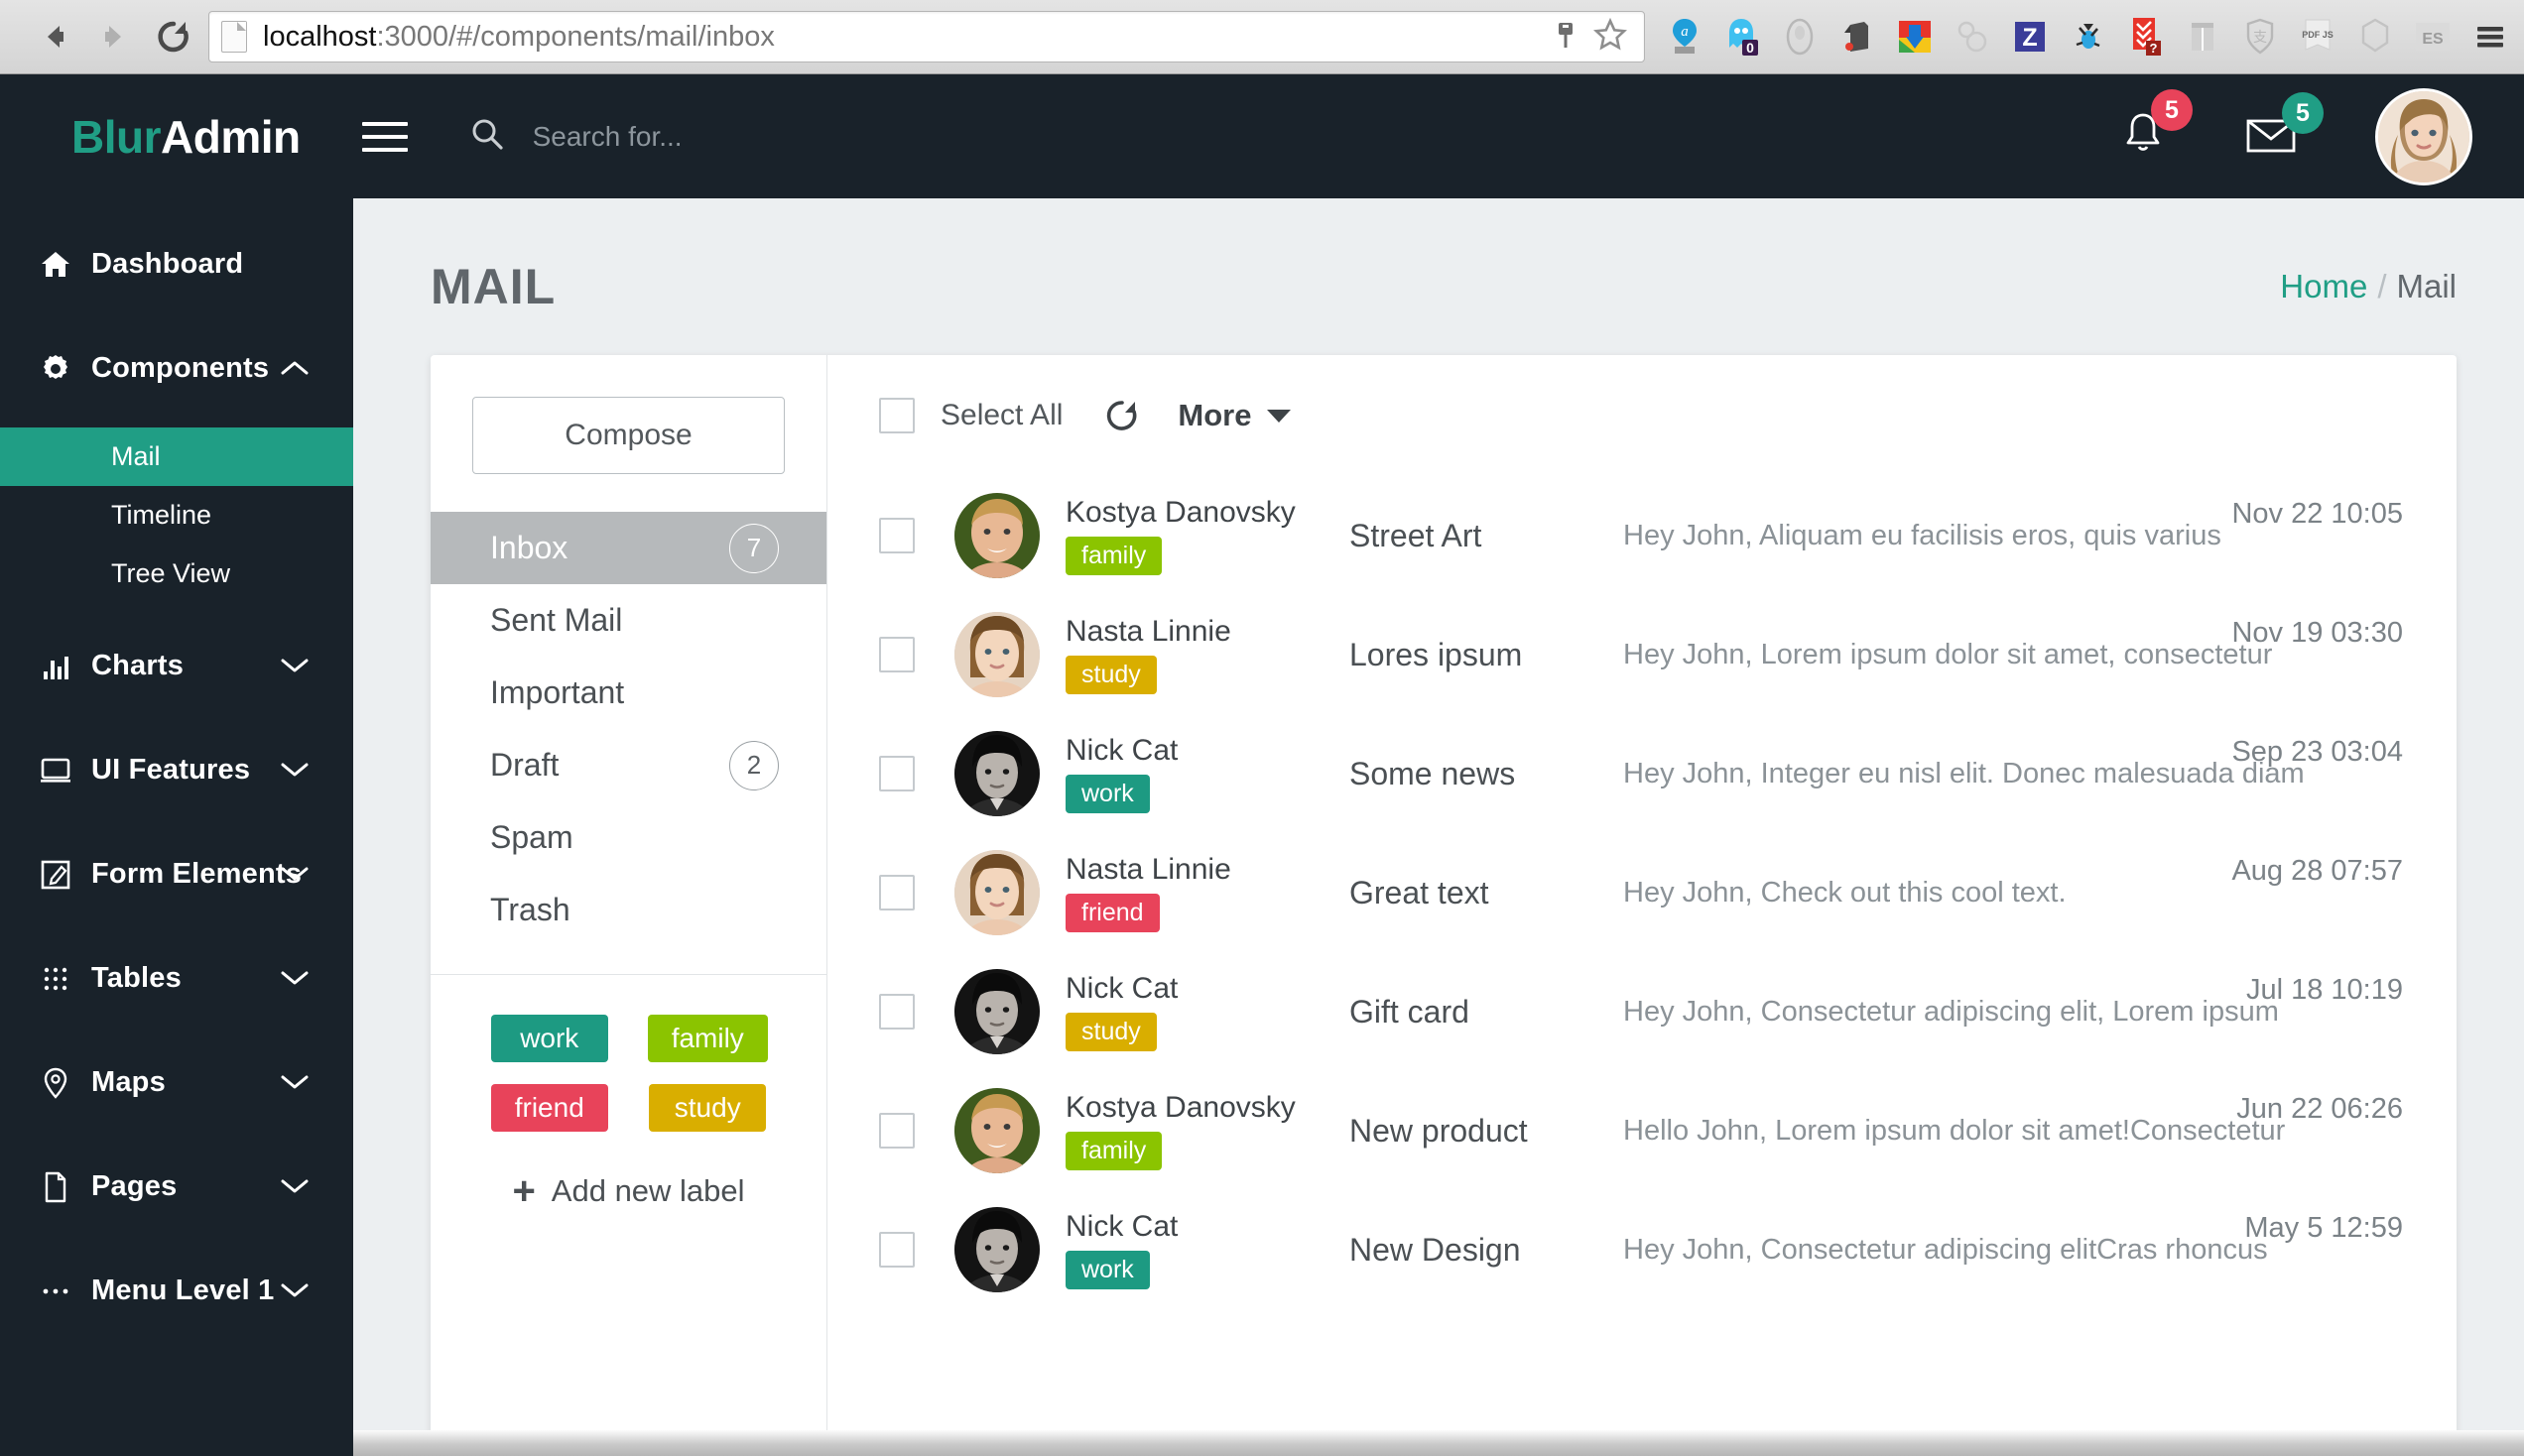  Describe the element at coordinates (1122, 415) in the screenshot. I see `refresh-icon` at that location.